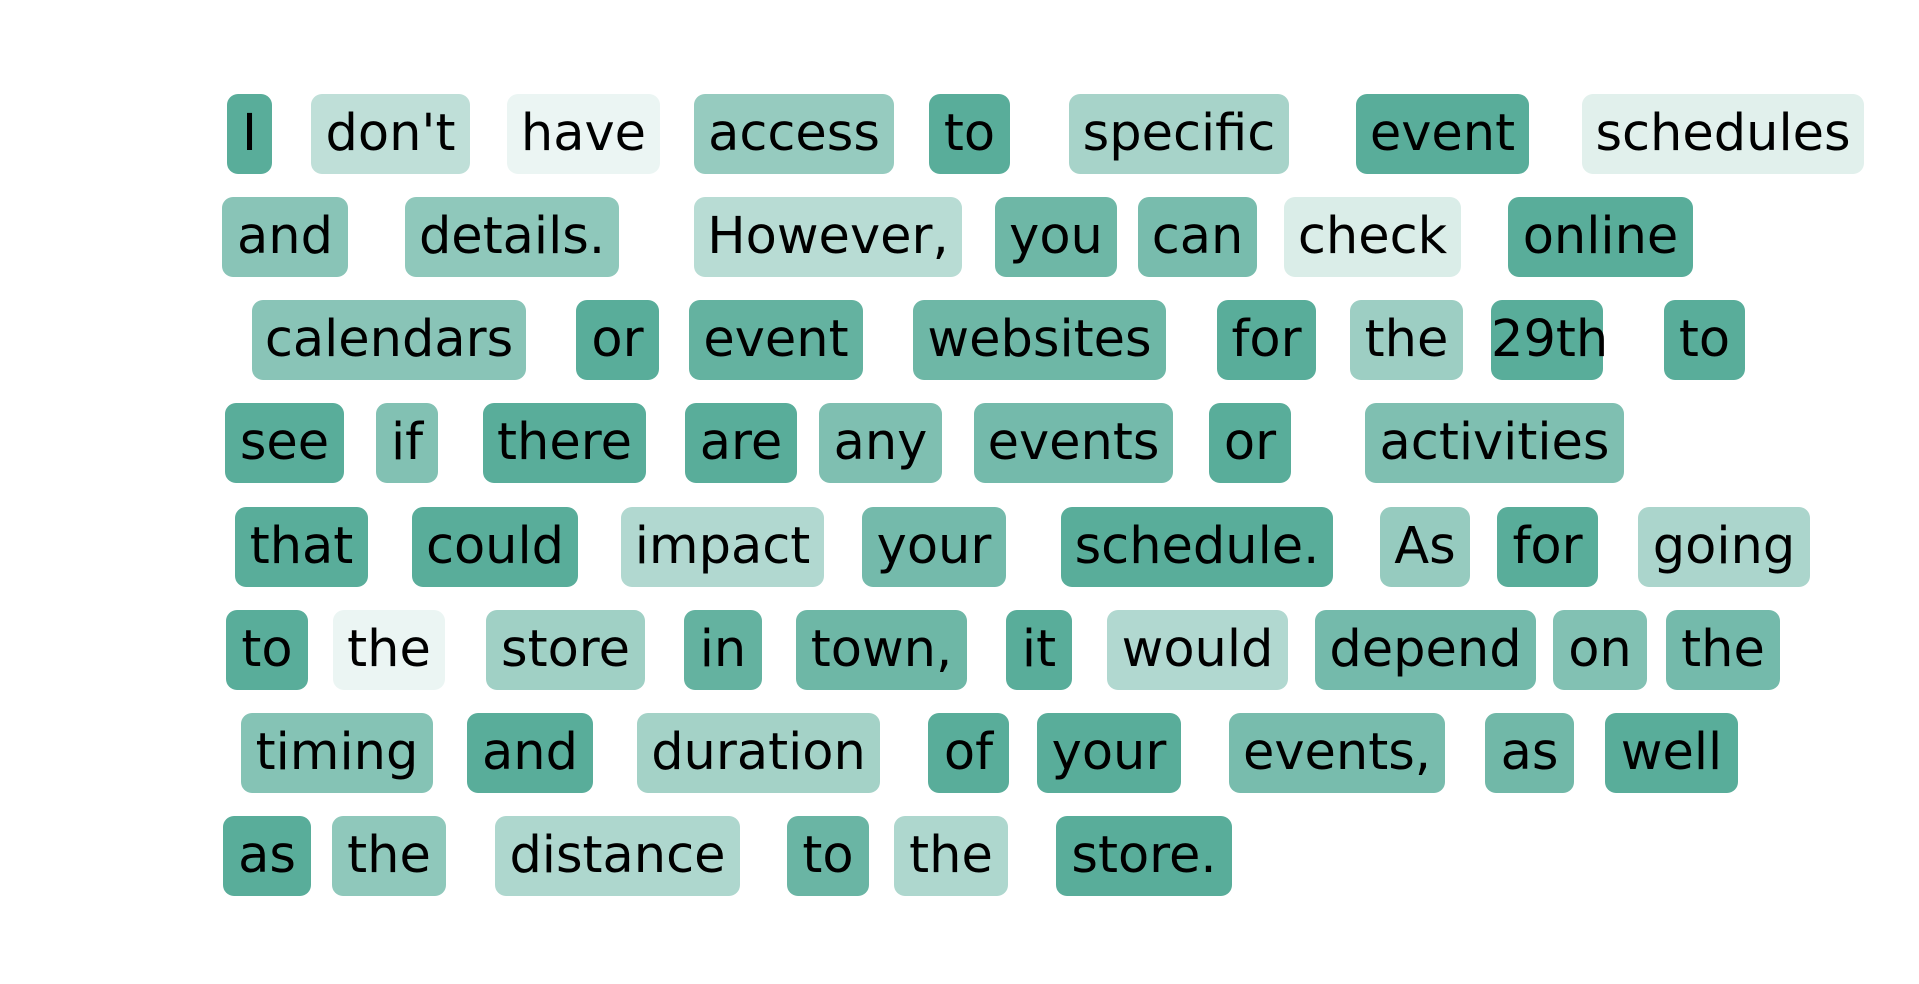  I want to click on token-chip: As, so click(1425, 547).